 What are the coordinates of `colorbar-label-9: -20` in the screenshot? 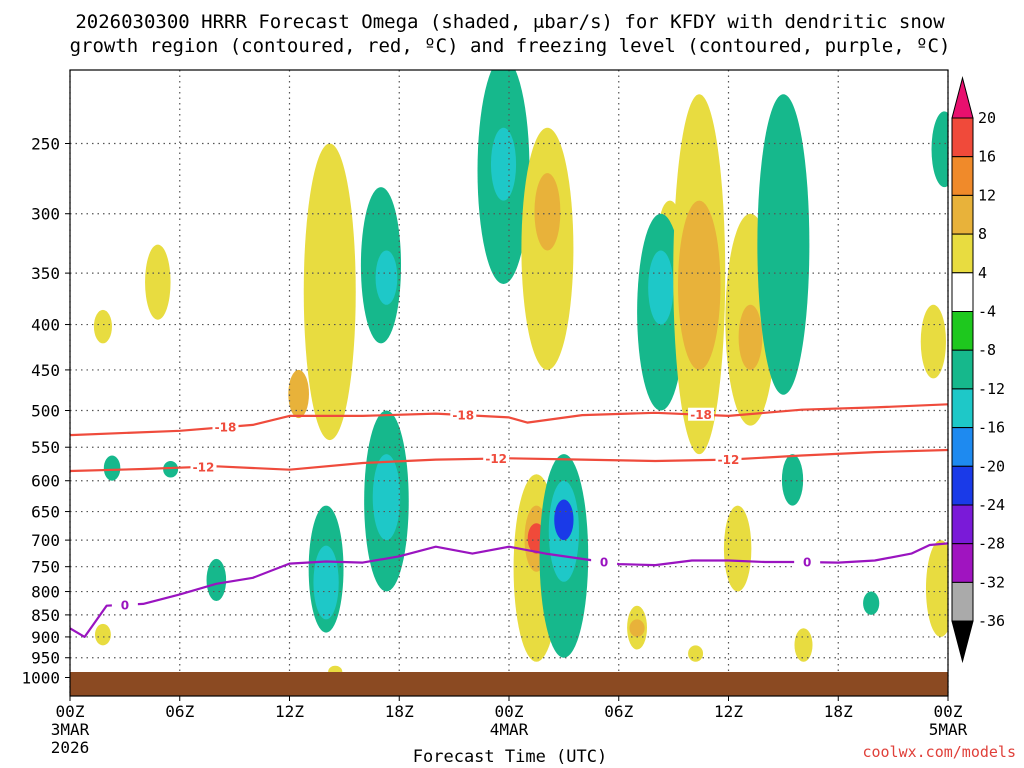 It's located at (991, 466).